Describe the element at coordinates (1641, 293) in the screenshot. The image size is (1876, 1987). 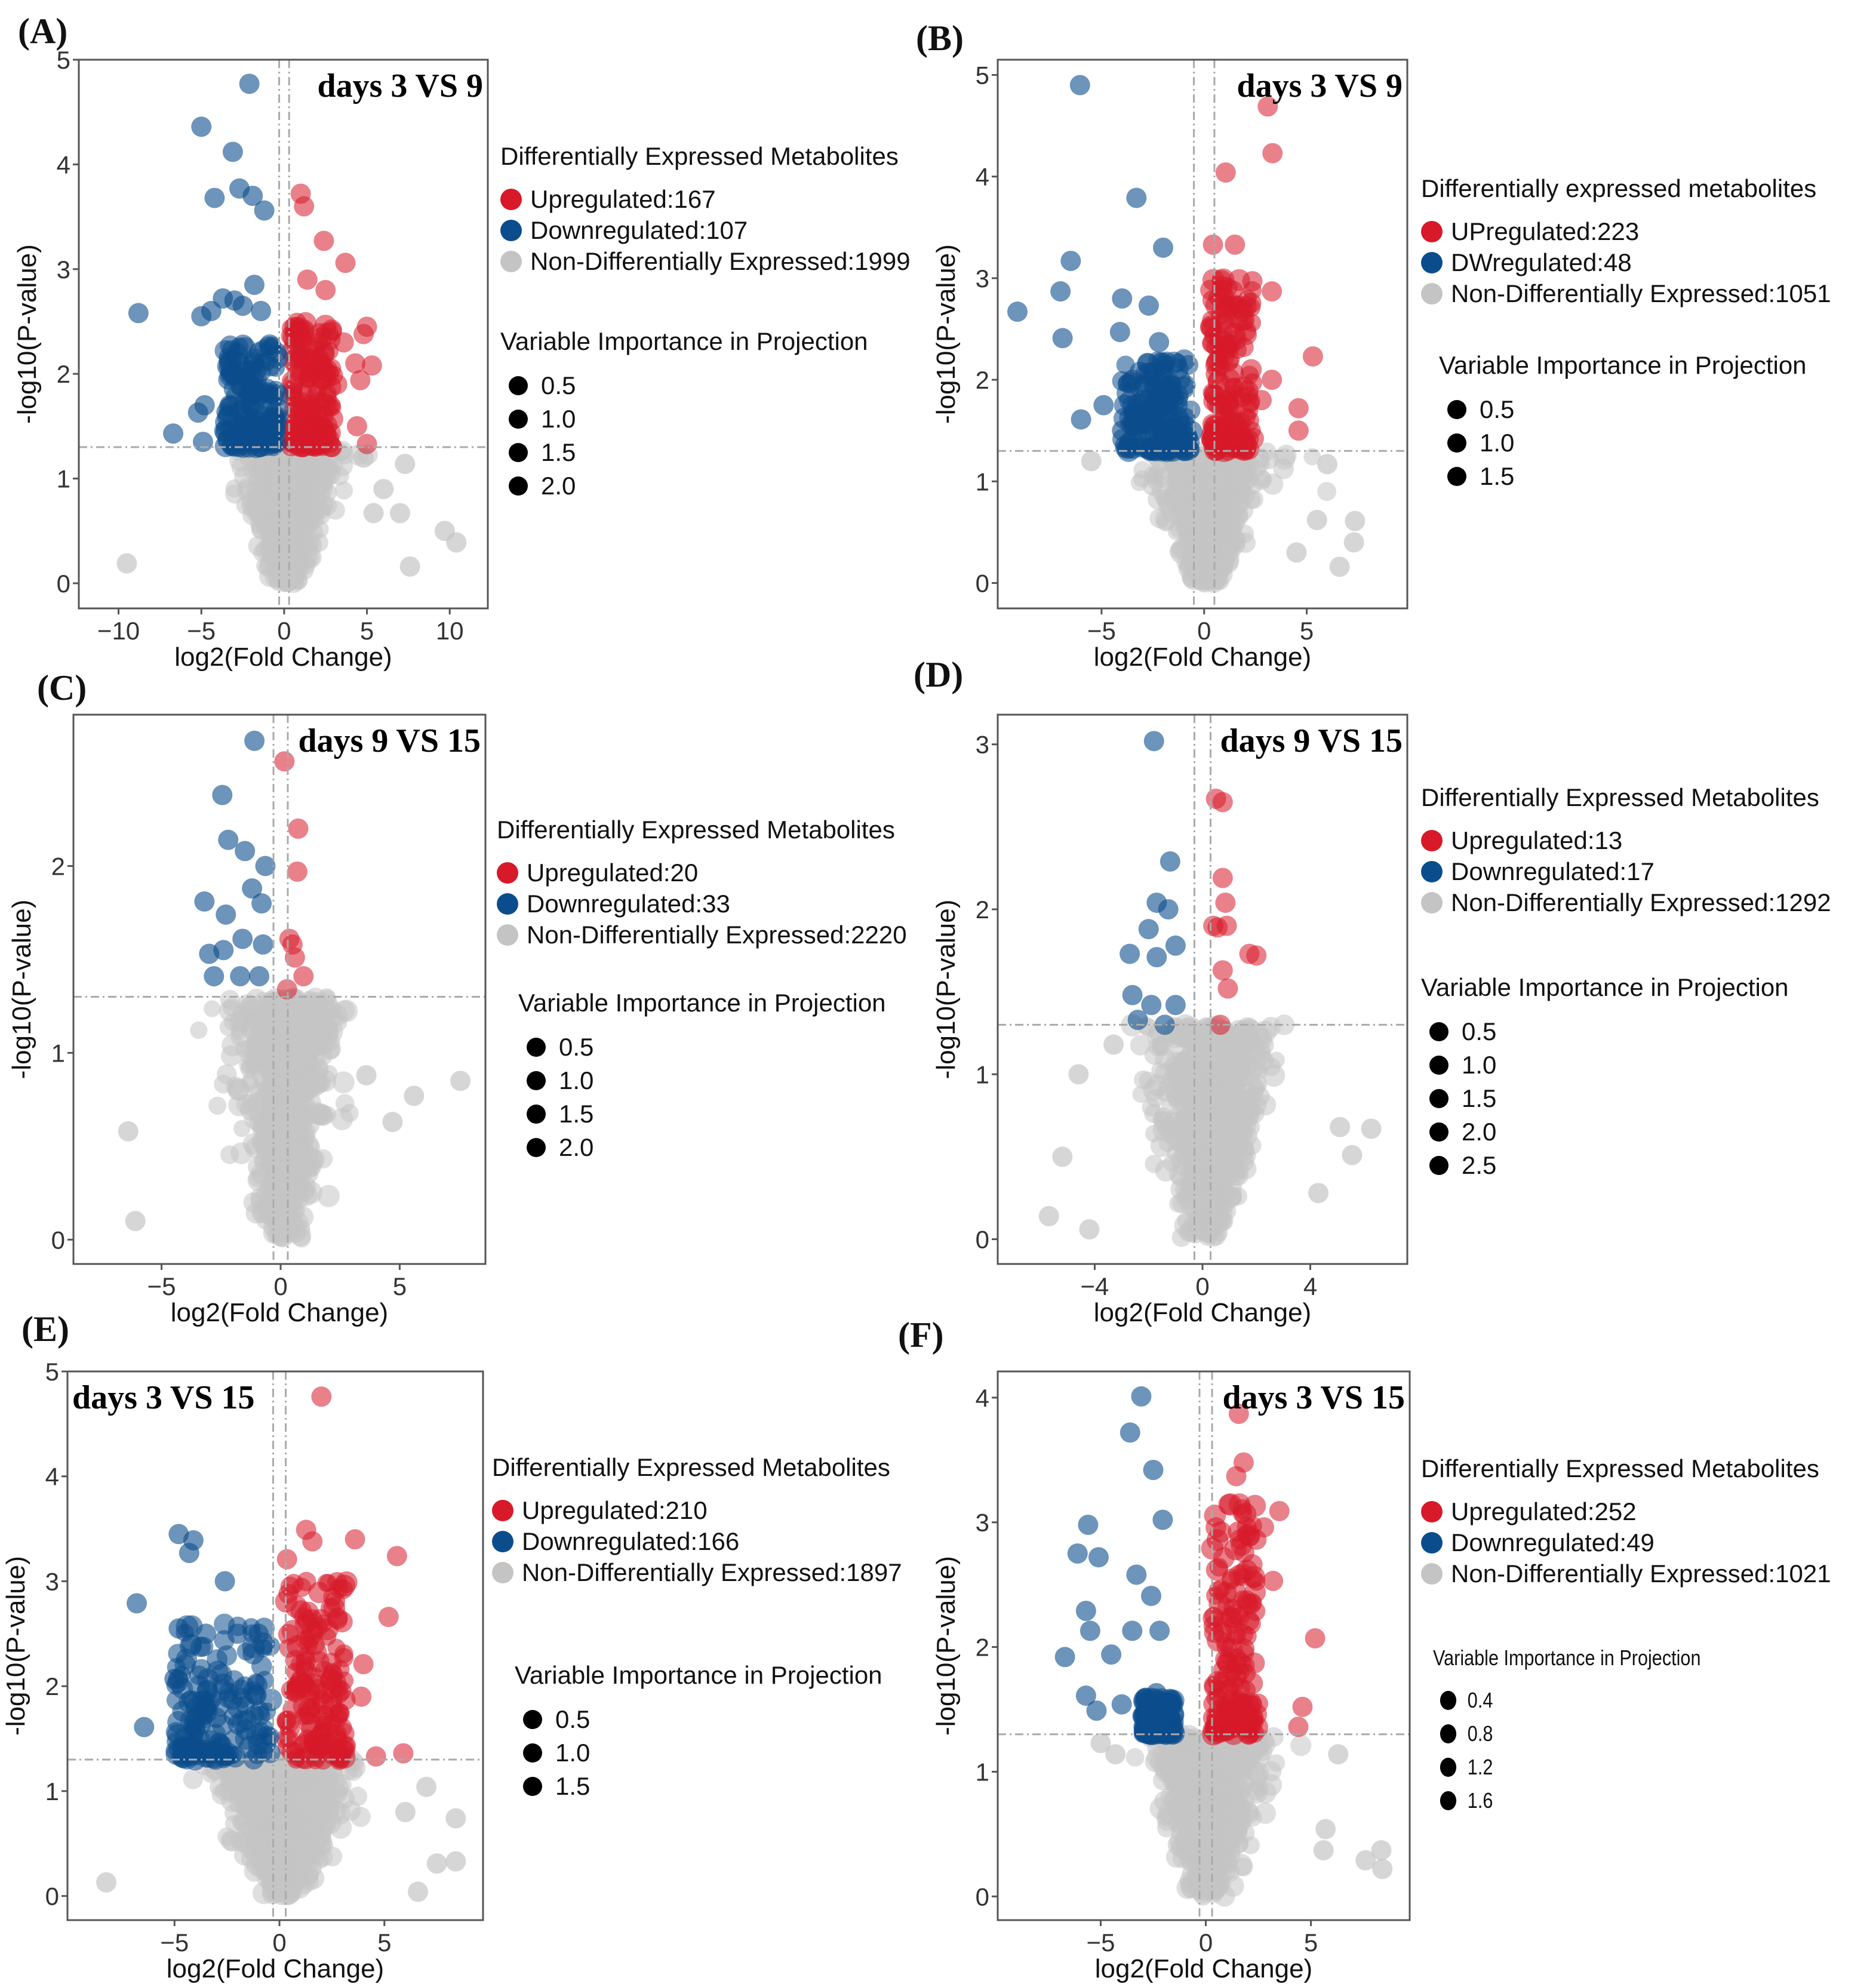
I see `legend-label: Non-Differentially Expressed:1051` at that location.